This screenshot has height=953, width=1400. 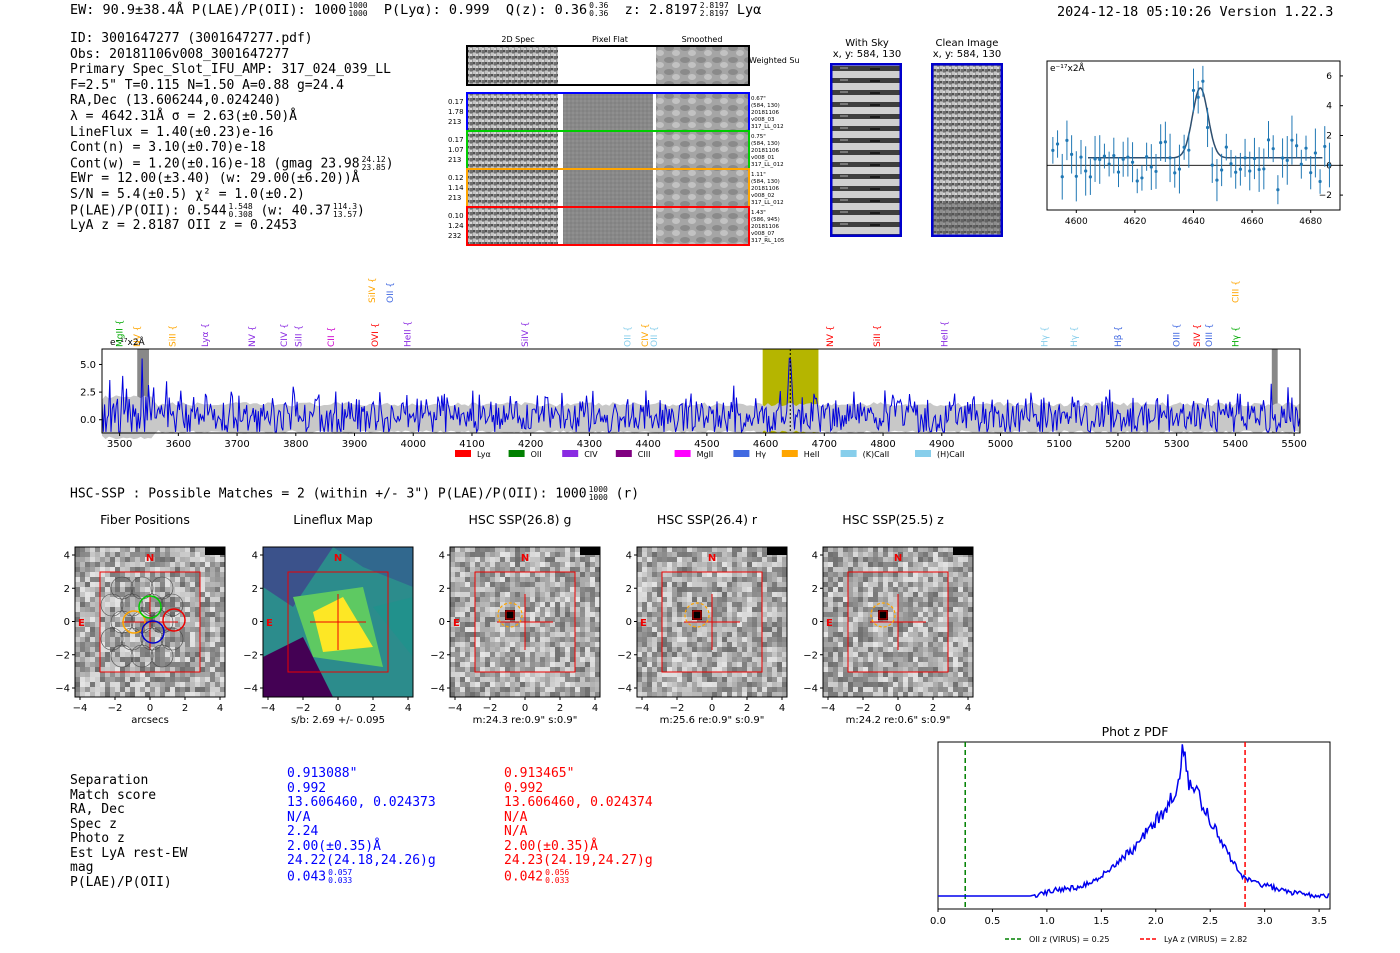 What do you see at coordinates (539, 773) in the screenshot?
I see `match-red-separation: 0.913465"` at bounding box center [539, 773].